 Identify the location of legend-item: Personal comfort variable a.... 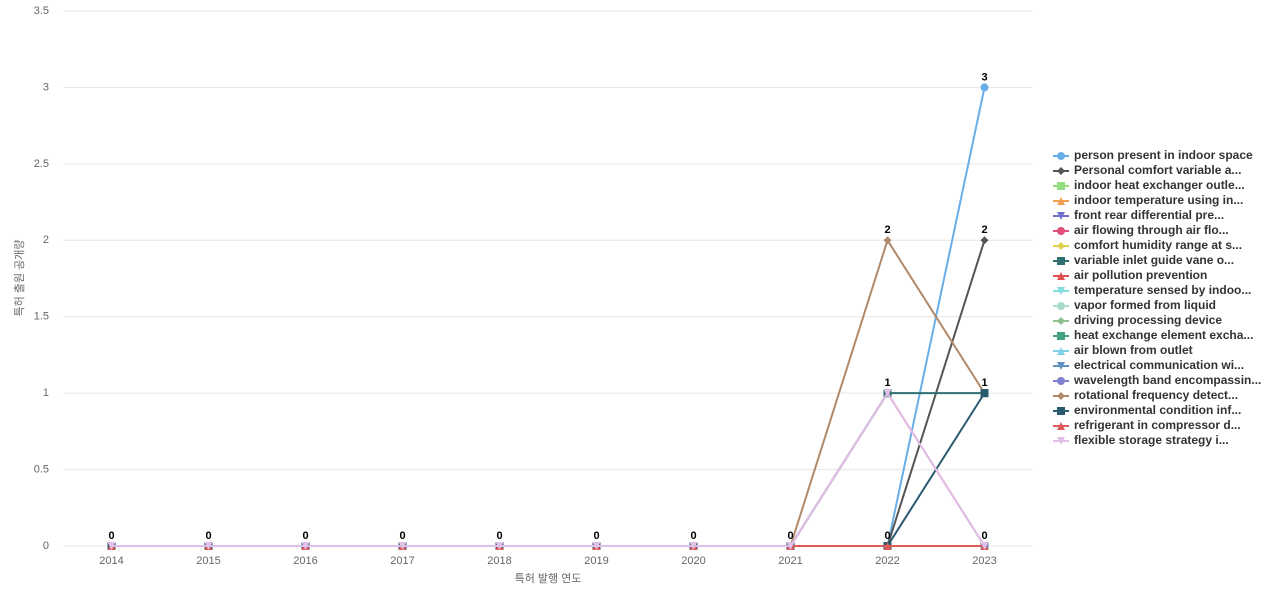
(1147, 170).